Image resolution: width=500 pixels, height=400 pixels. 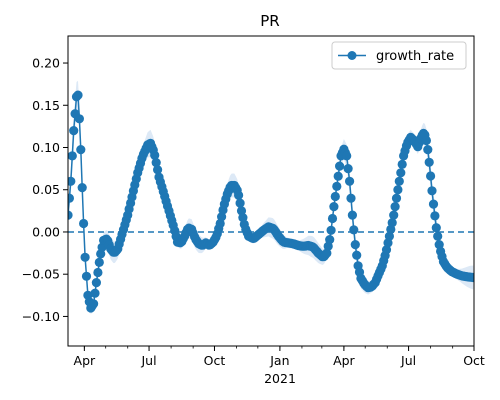 I want to click on legend: growth_rate, so click(x=399, y=55).